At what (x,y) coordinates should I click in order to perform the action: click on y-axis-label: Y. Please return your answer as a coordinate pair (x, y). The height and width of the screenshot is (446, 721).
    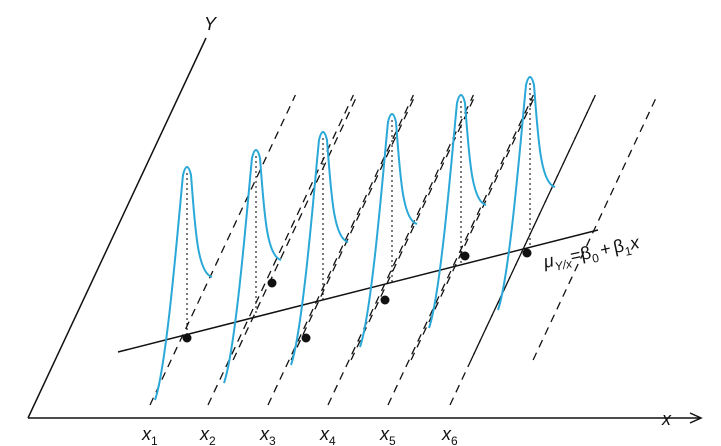
    Looking at the image, I should click on (211, 24).